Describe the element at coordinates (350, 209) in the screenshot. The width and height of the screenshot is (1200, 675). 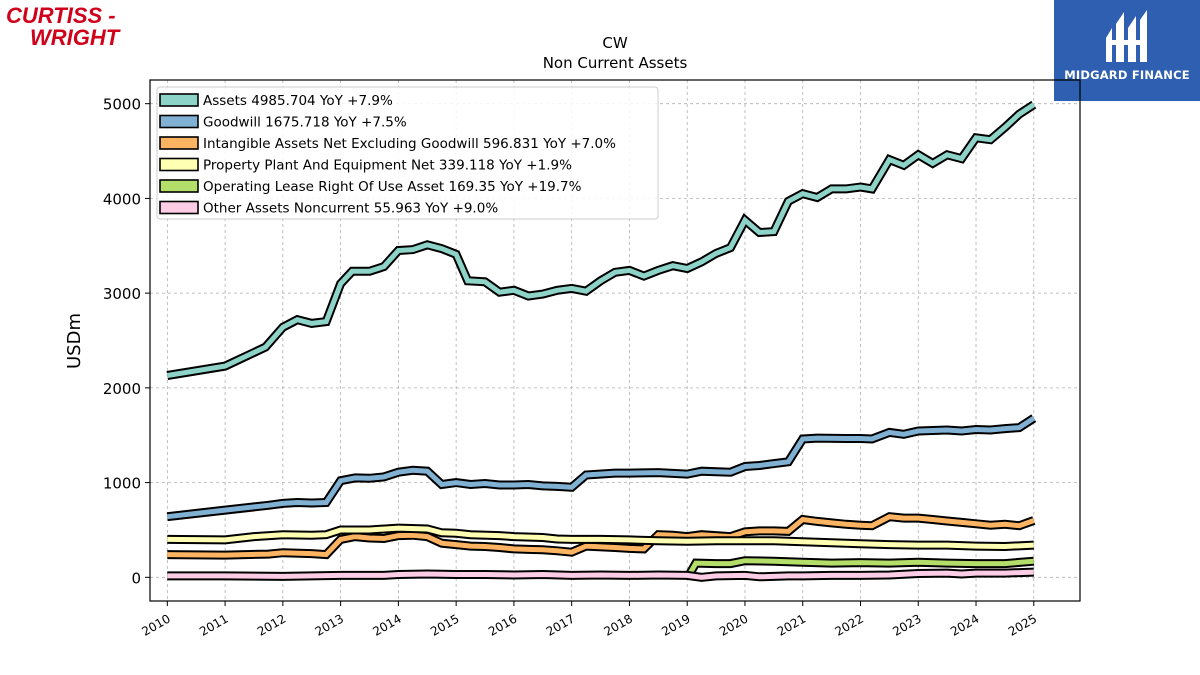
I see `legend-entry: Other Assets Noncurrent 55.963 YoY +9.0%` at that location.